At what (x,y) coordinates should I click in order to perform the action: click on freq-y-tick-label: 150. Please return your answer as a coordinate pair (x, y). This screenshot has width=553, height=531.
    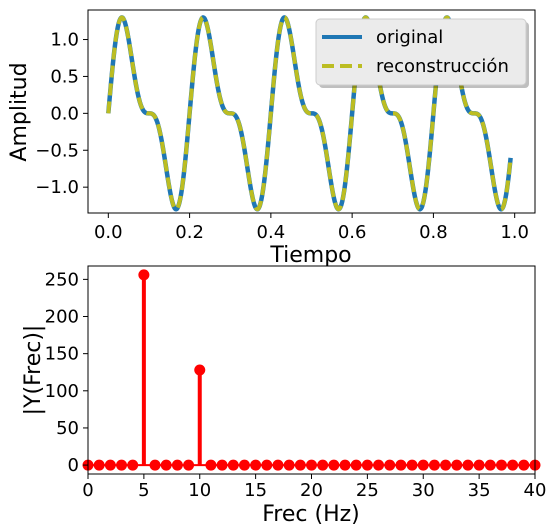
    Looking at the image, I should click on (62, 354).